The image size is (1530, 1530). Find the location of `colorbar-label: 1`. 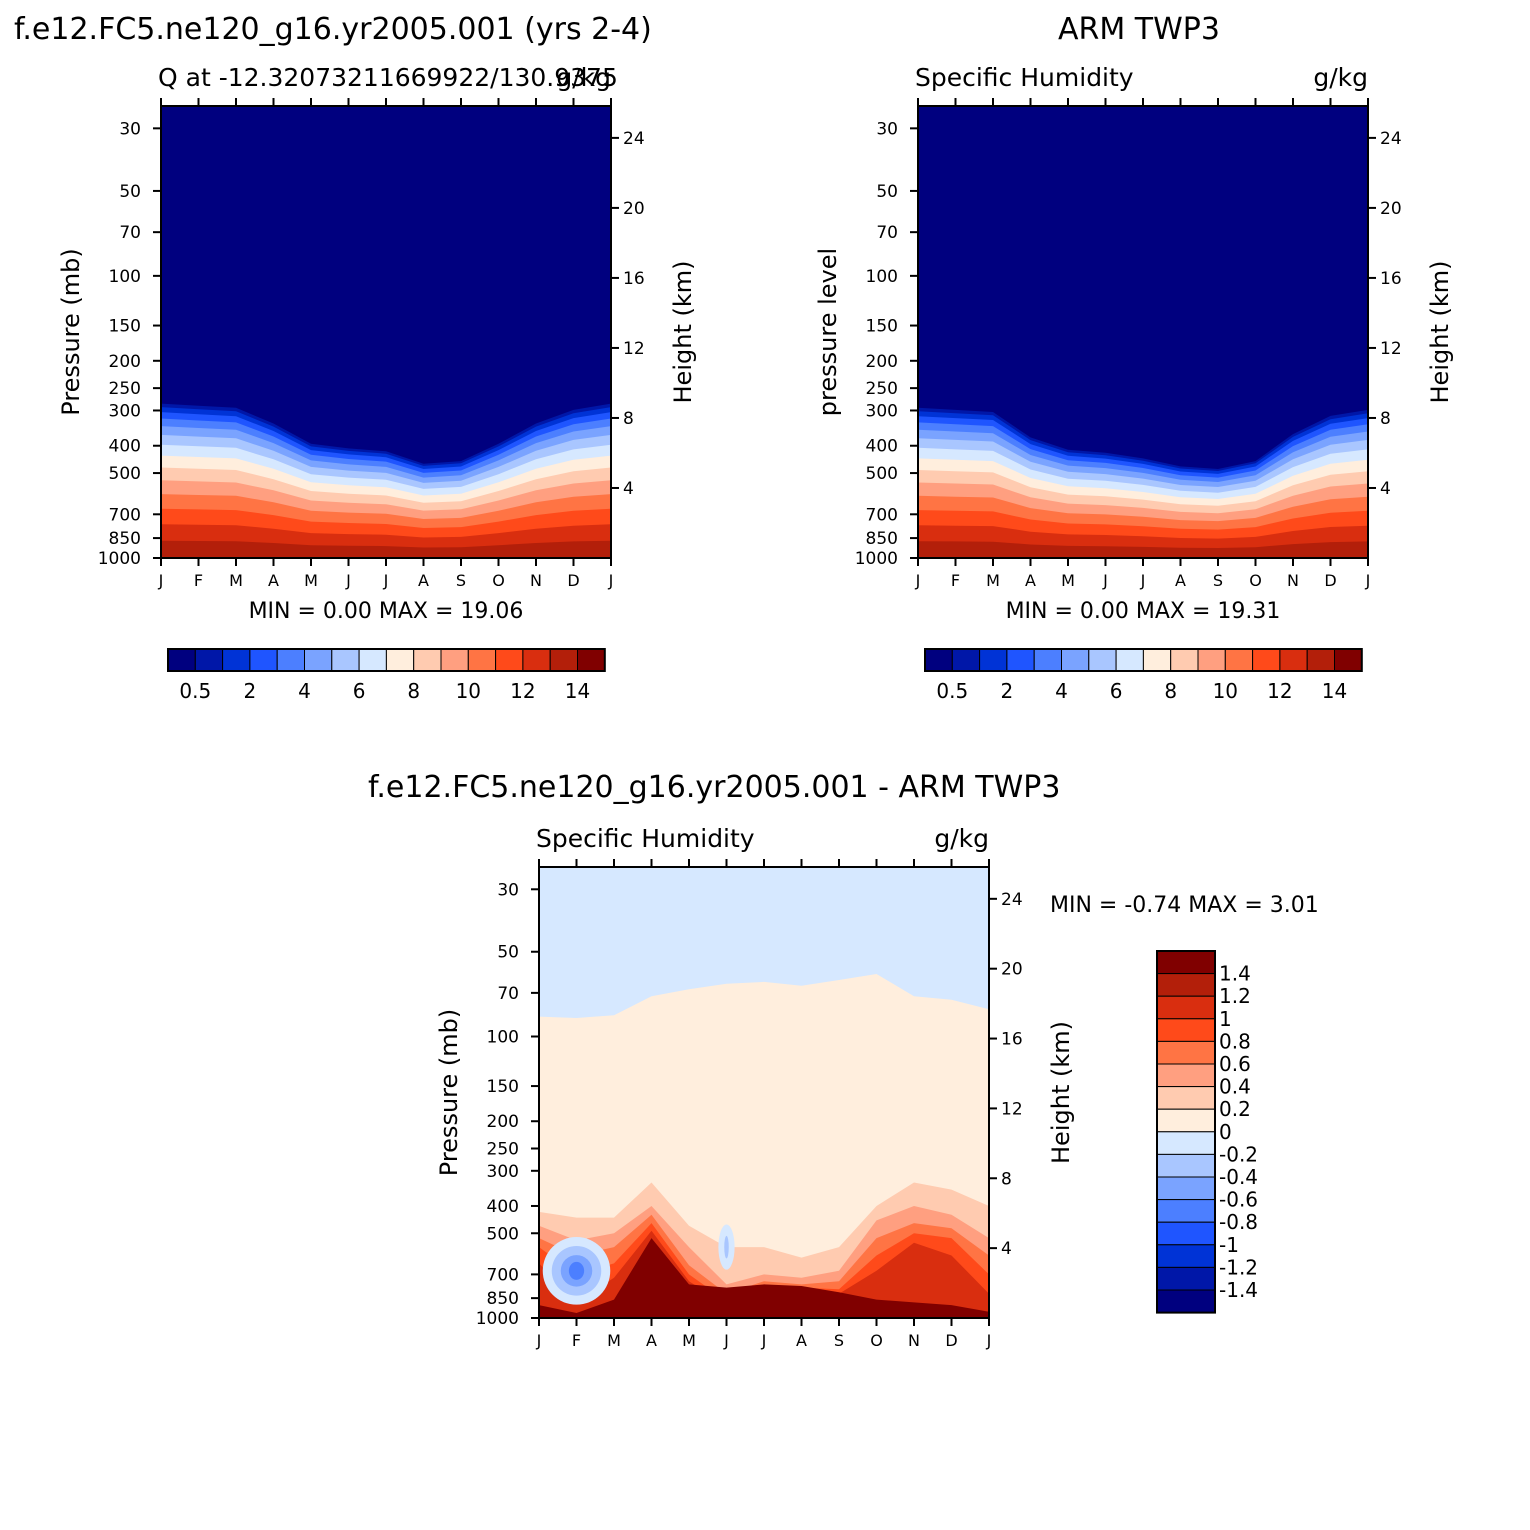

colorbar-label: 1 is located at coordinates (1225, 1019).